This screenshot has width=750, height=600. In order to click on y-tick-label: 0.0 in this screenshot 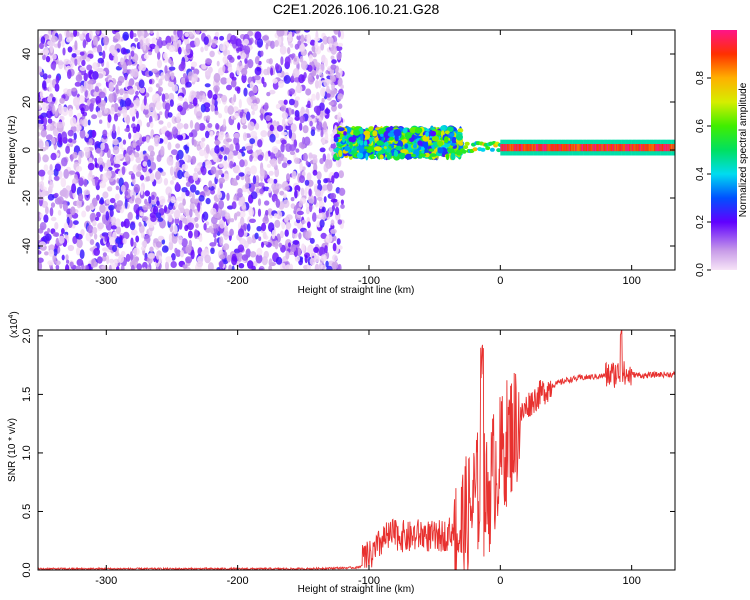, I will do `click(27, 569)`.